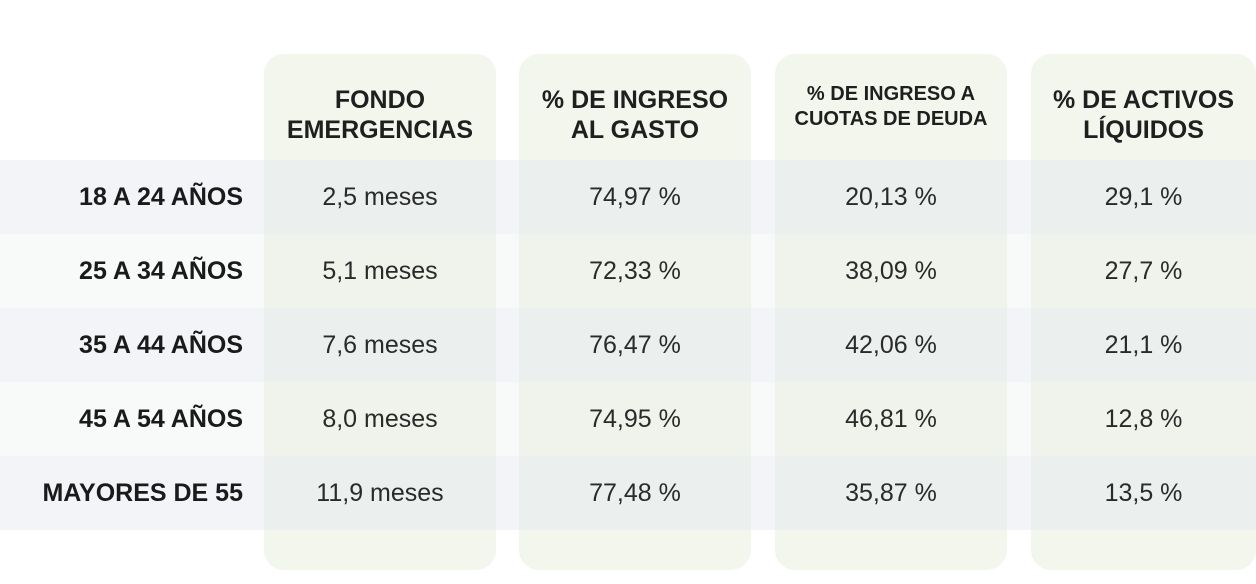 Image resolution: width=1256 pixels, height=584 pixels. I want to click on row-label: 35 A 44 AÑOS, so click(161, 344).